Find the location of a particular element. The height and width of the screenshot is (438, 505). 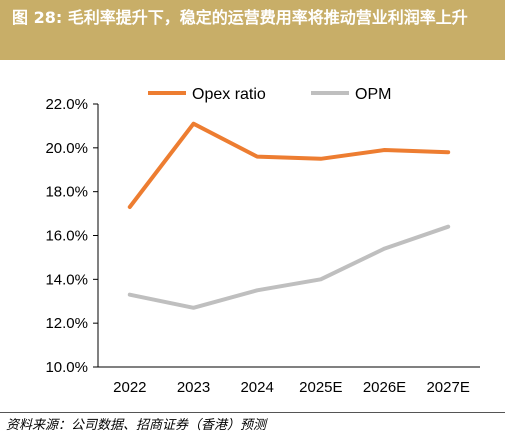

x-tick-label: 2024 is located at coordinates (256, 387).